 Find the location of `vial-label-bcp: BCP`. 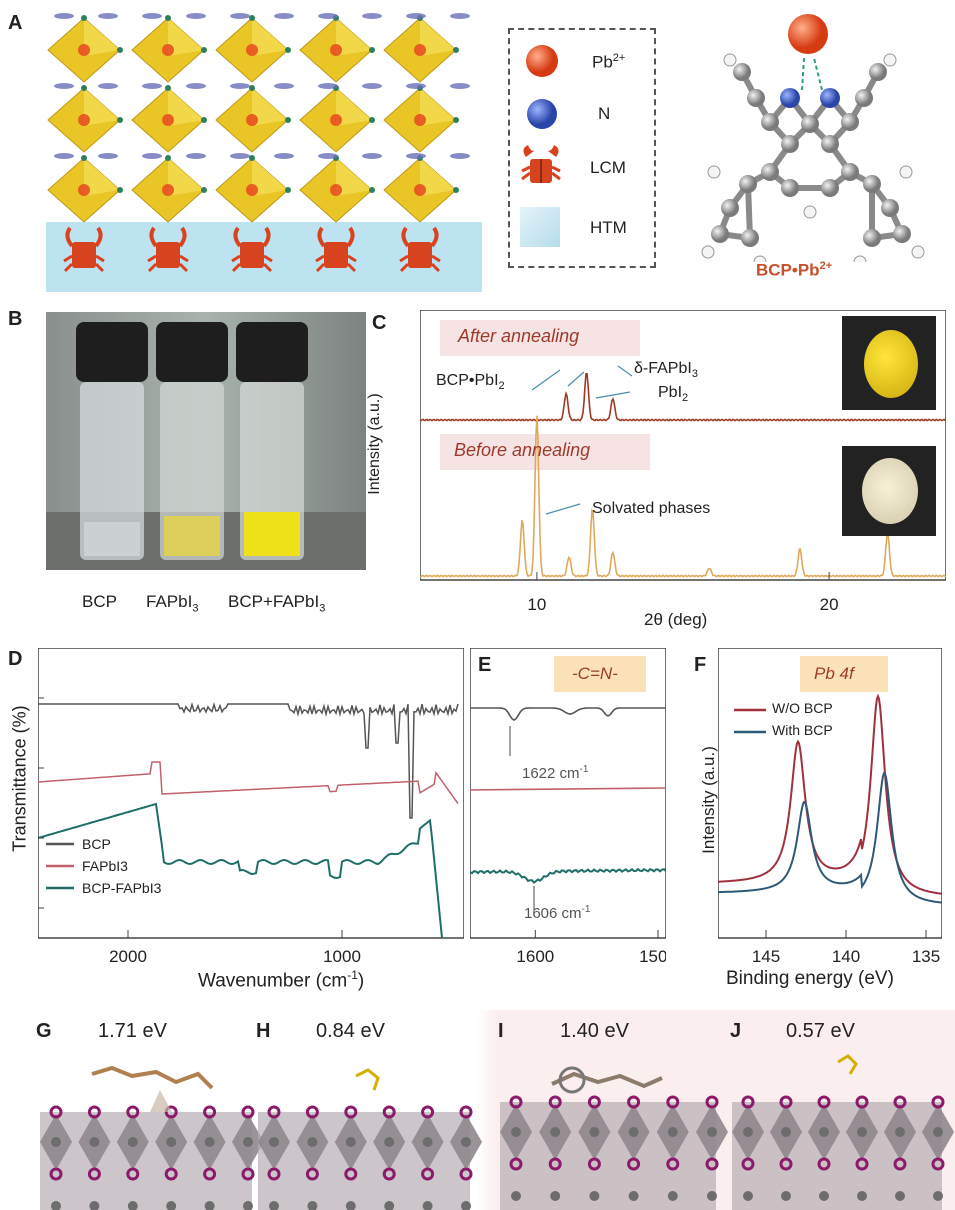

vial-label-bcp: BCP is located at coordinates (99, 601).